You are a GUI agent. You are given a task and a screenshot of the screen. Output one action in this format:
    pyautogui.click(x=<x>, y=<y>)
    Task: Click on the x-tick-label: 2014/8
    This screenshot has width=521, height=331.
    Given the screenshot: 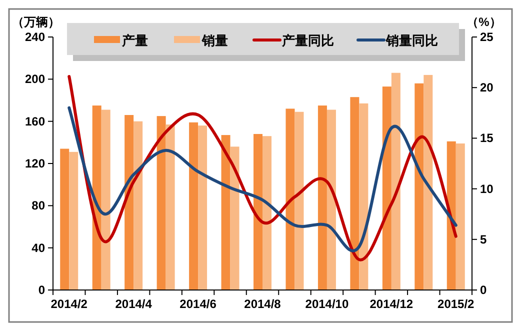 What is the action you would take?
    pyautogui.click(x=263, y=304)
    